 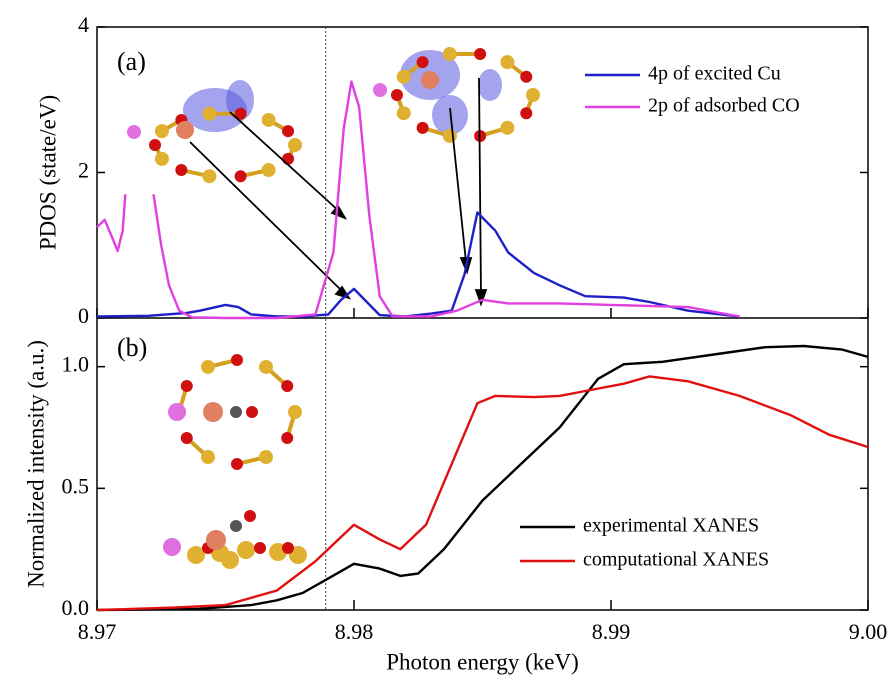 I want to click on x-tick-label: 8.99, so click(x=611, y=631).